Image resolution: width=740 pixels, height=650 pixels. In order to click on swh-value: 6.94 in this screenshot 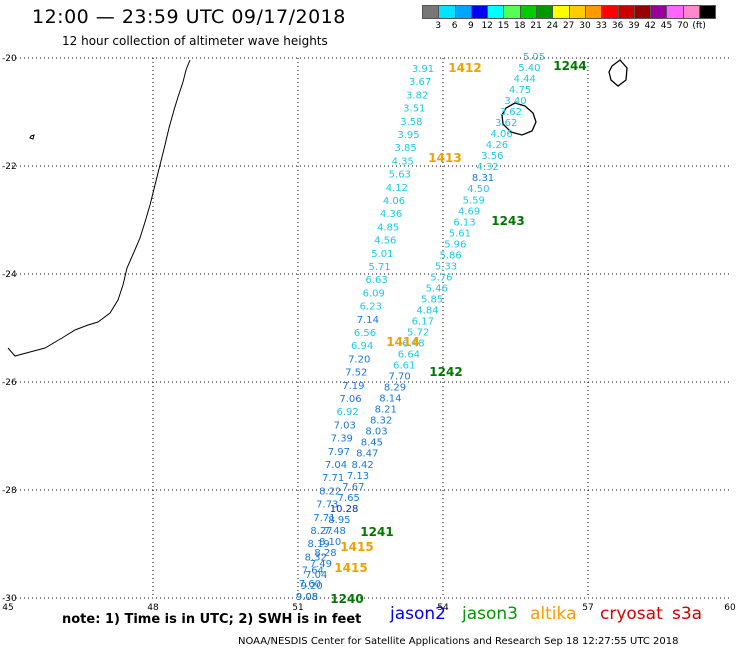, I will do `click(362, 346)`.